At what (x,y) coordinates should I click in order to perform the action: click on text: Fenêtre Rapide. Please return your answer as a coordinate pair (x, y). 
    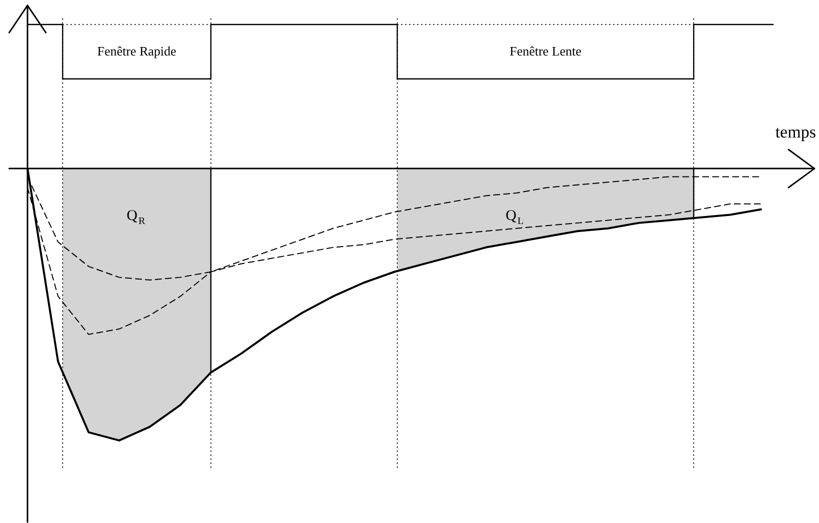
    Looking at the image, I should click on (137, 51).